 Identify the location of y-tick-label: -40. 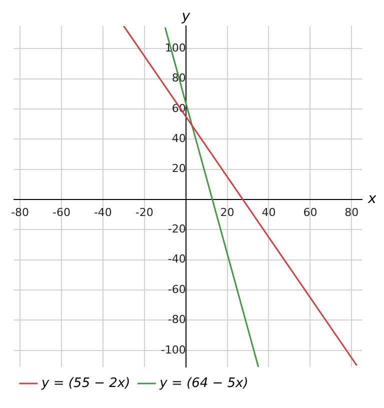
(177, 259).